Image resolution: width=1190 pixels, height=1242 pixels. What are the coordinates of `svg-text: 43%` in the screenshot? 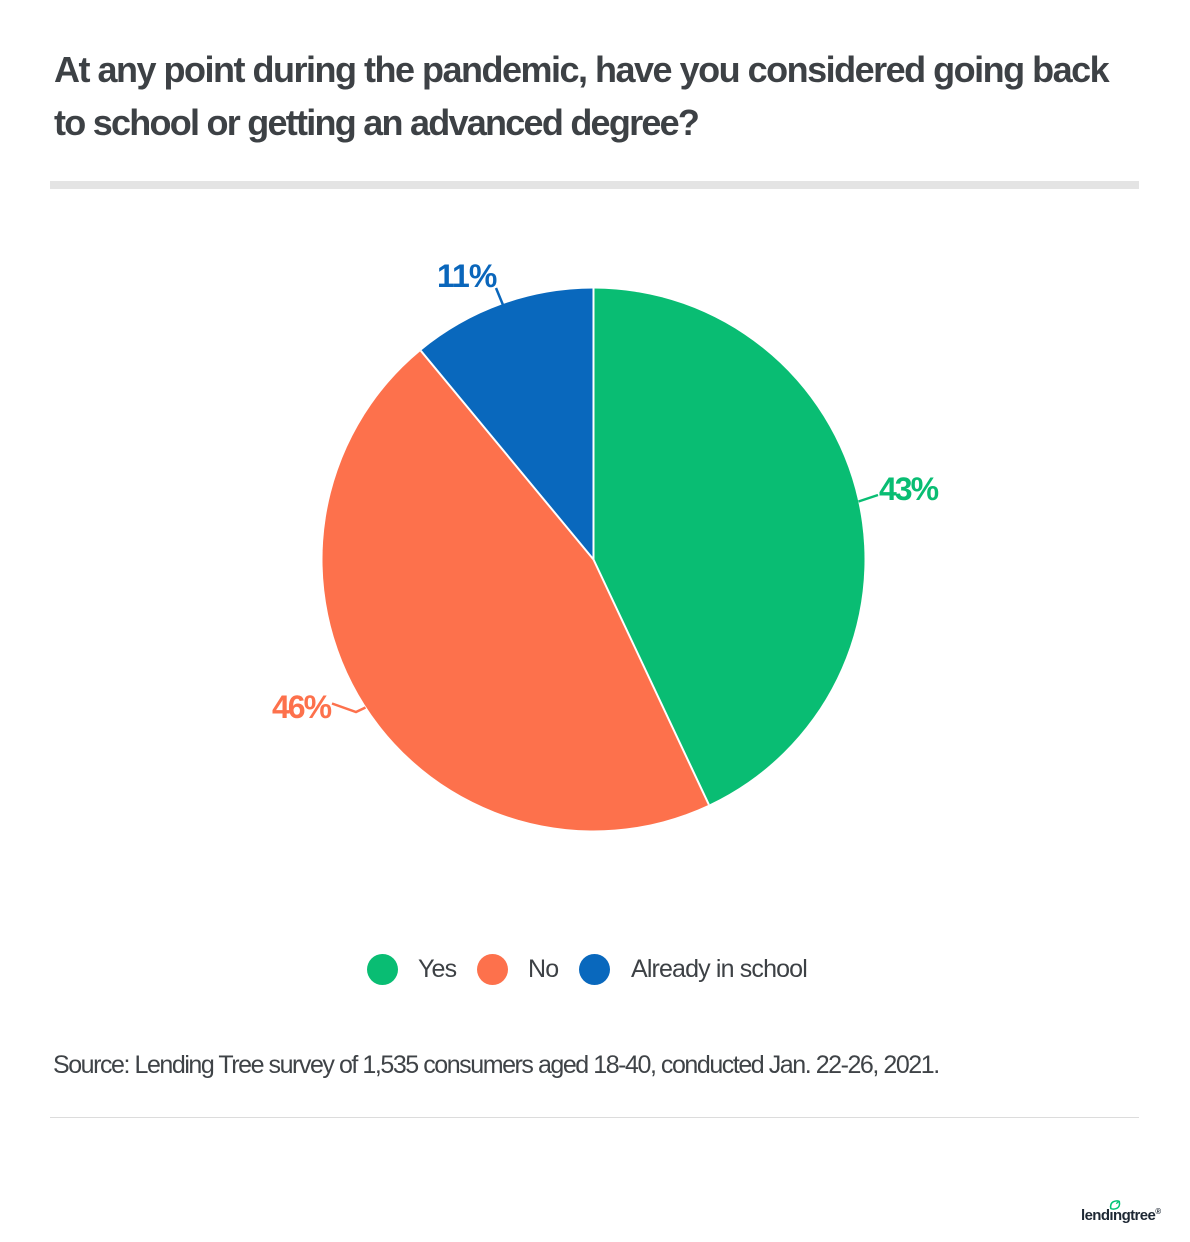 It's located at (909, 489).